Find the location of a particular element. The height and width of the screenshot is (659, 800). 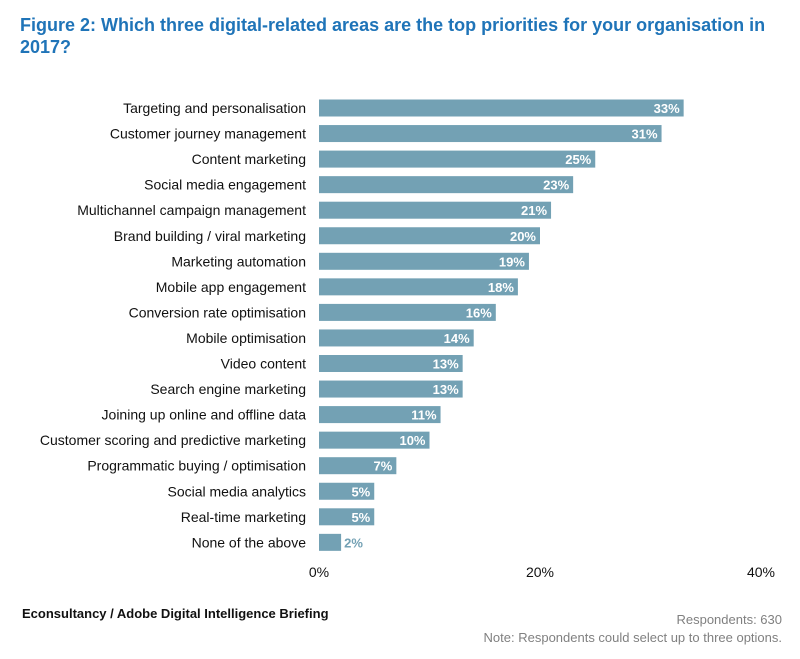

category-label: Search engine marketing is located at coordinates (228, 389).